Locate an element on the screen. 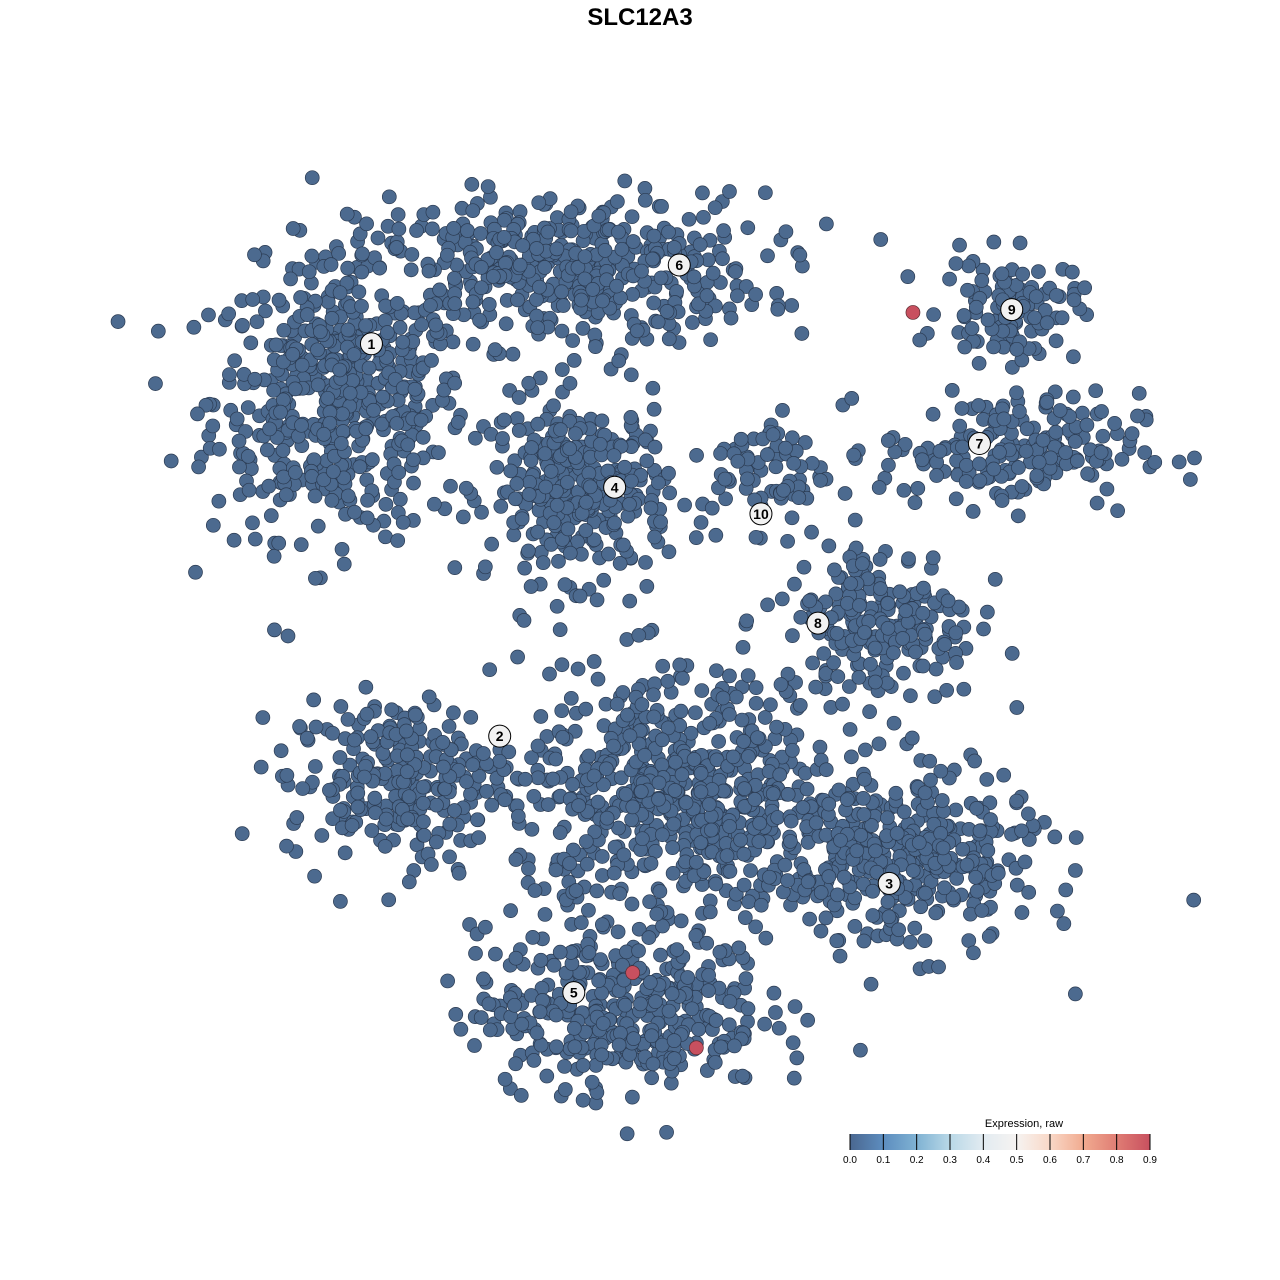  cluster-label-1: 1 is located at coordinates (371, 344).